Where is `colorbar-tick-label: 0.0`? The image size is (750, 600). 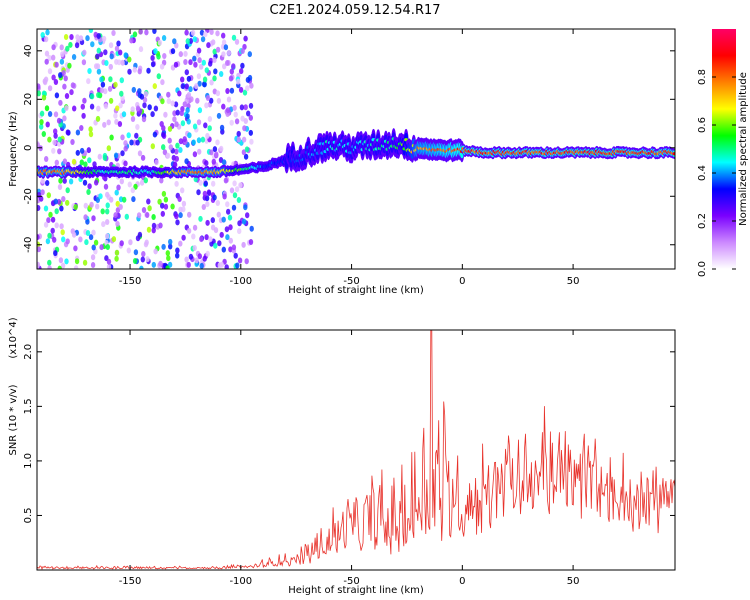
colorbar-tick-label: 0.0 is located at coordinates (702, 269).